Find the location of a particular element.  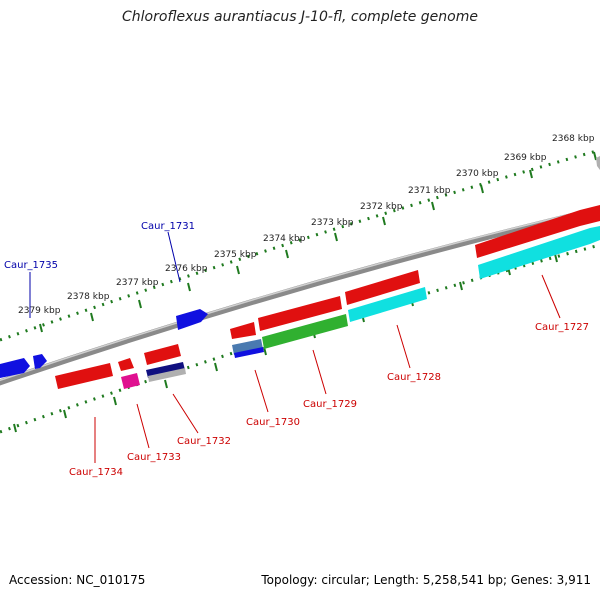

gene-caur-1730-b is located at coordinates (249, 352).